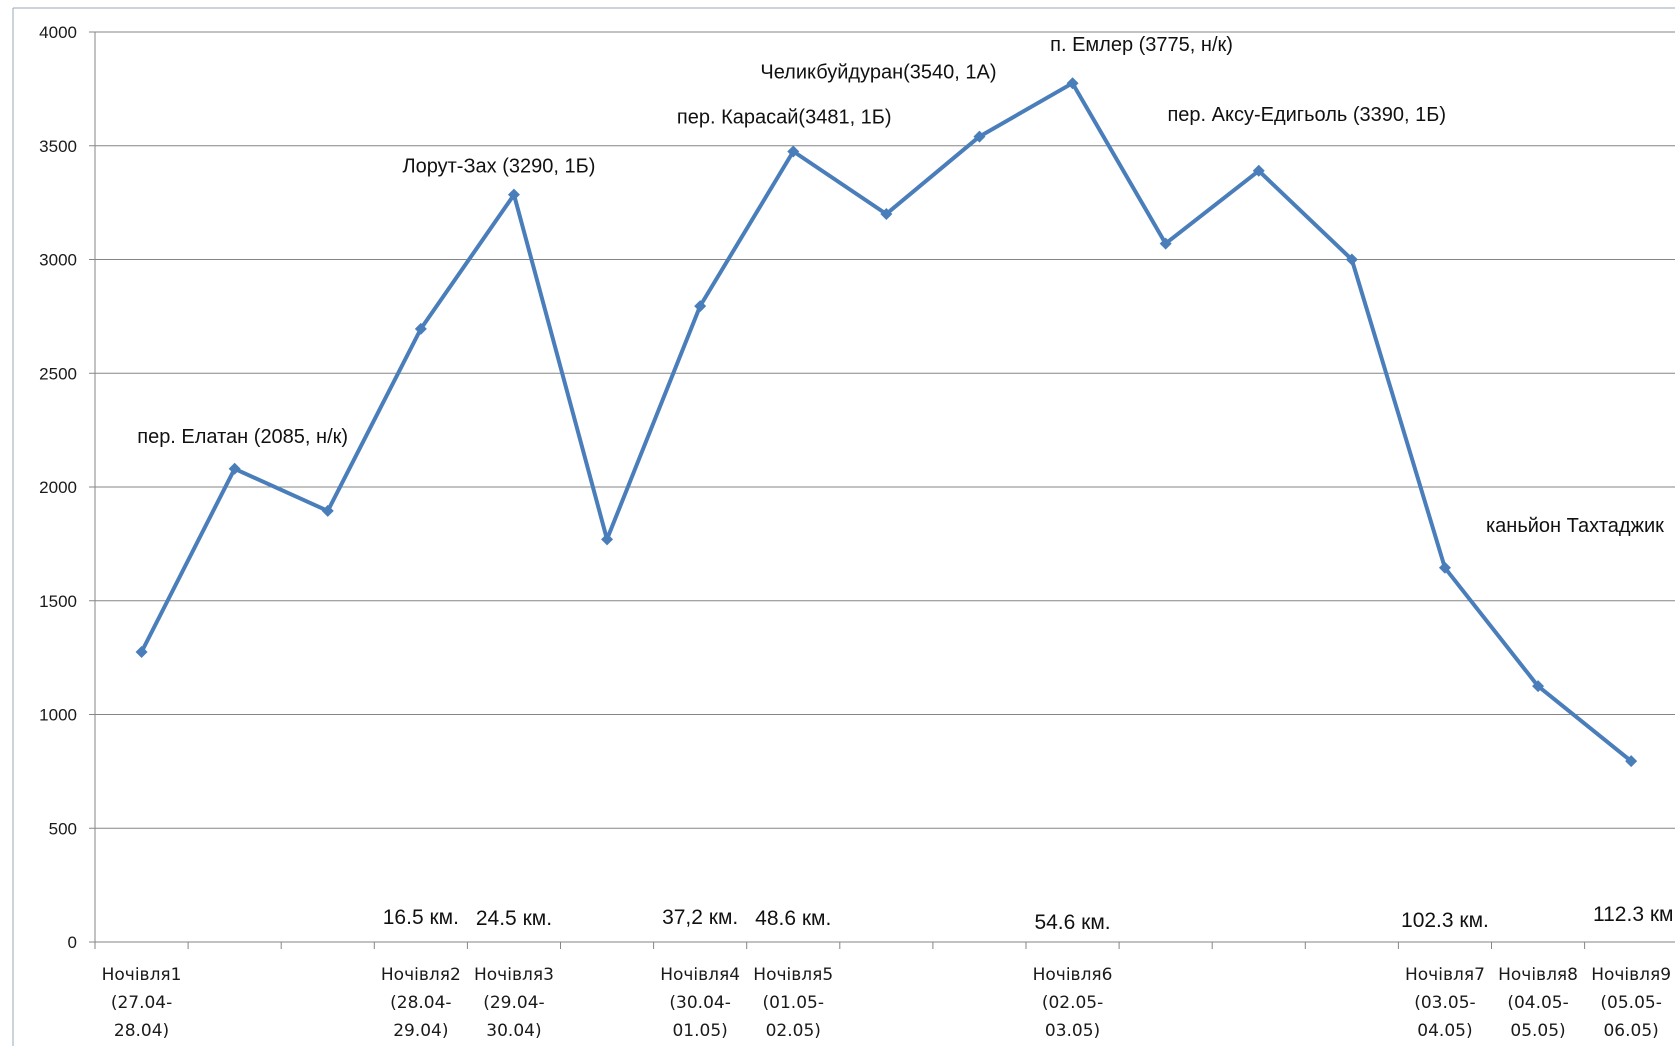 Image resolution: width=1675 pixels, height=1046 pixels. What do you see at coordinates (1575, 526) in the screenshot?
I see `point-annotation: каньйон Тахтаджик` at bounding box center [1575, 526].